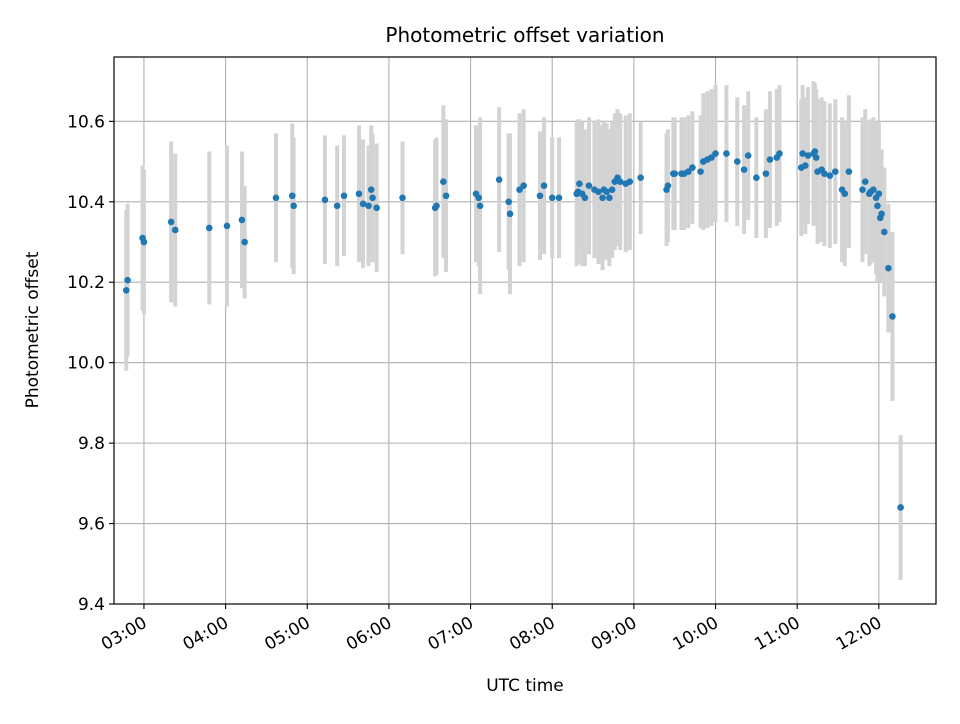  I want to click on y-axis-label: Photometric offset, so click(33, 329).